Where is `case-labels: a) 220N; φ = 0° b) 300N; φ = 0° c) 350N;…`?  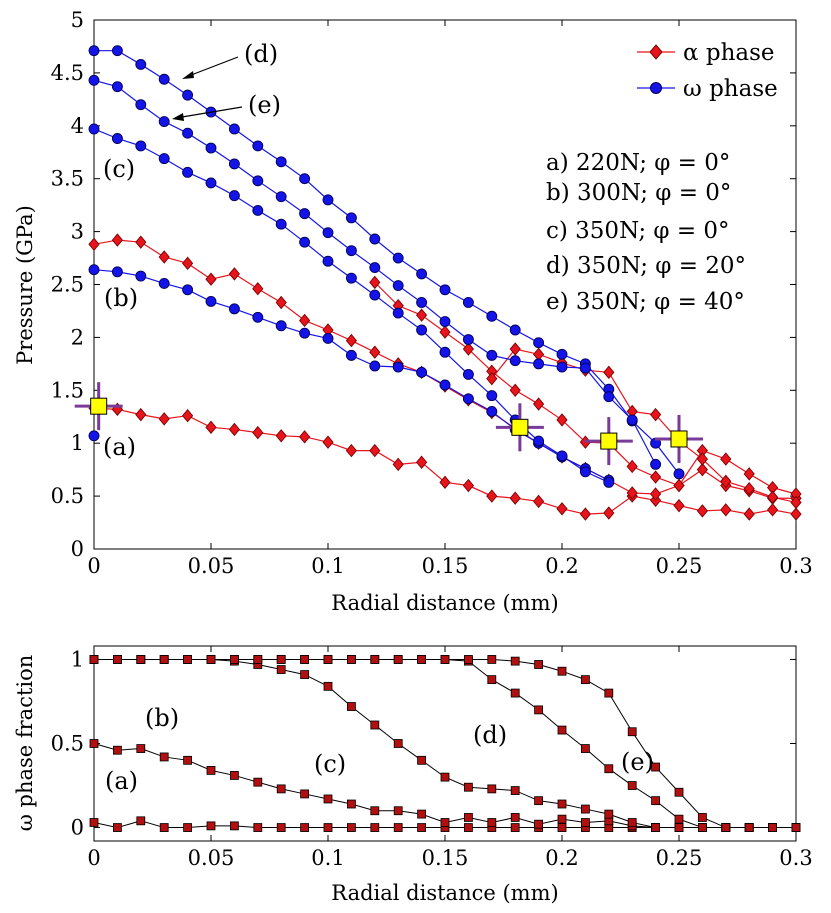 case-labels: a) 220N; φ = 0° b) 300N; φ = 0° c) 350N;… is located at coordinates (646, 232).